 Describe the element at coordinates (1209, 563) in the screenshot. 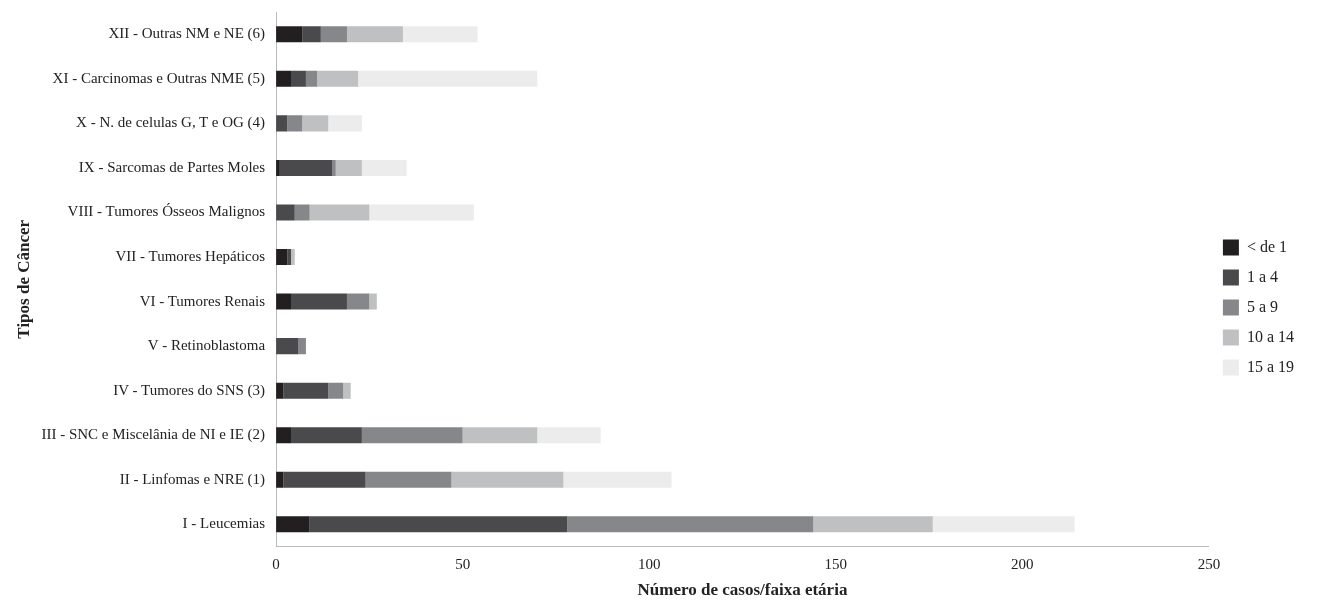

I see `x-tick-label: 250` at that location.